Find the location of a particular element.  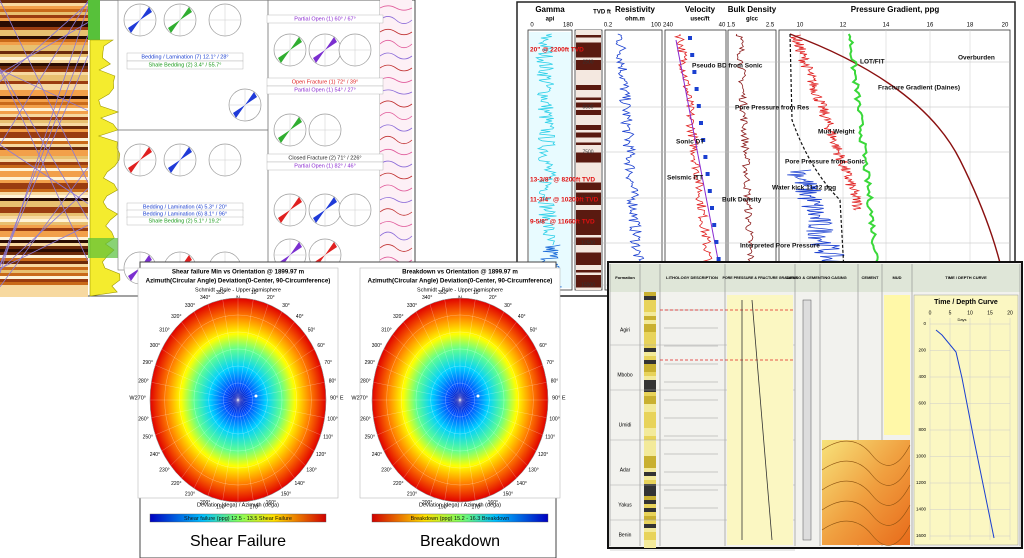

label: 130° is located at coordinates (311, 470).